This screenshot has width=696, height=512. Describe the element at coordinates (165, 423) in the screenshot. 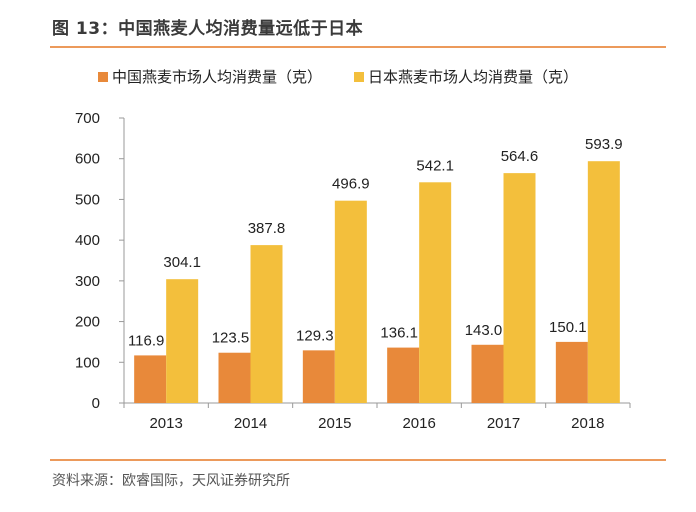

I see `x-tick-label: 2013` at that location.